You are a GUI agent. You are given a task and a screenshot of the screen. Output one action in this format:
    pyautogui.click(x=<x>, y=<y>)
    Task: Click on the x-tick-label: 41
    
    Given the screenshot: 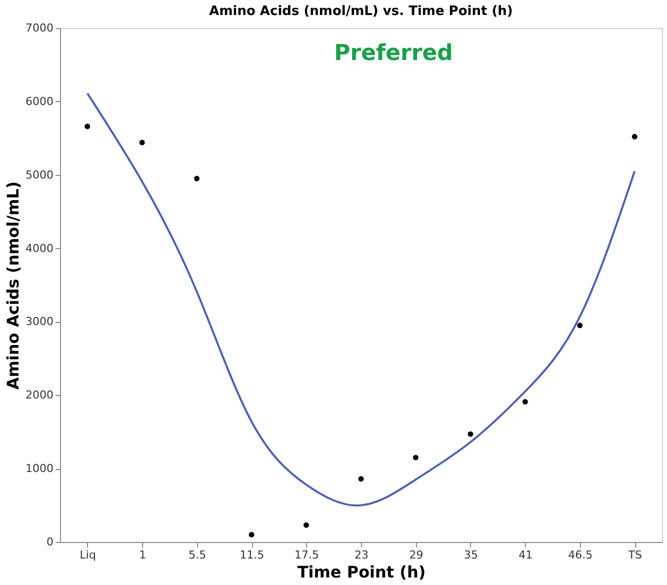 What is the action you would take?
    pyautogui.click(x=525, y=555)
    